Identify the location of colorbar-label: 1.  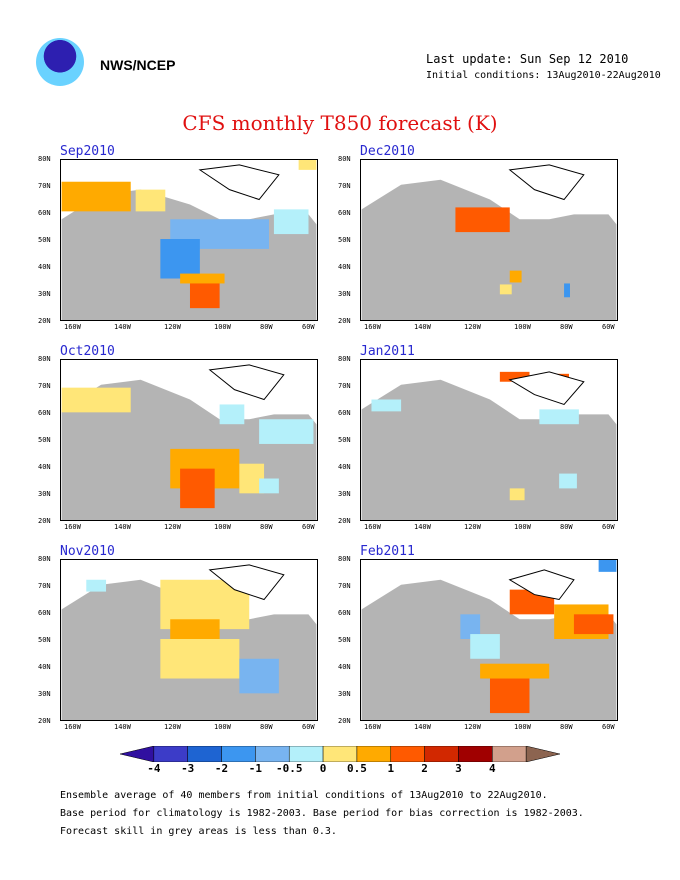
(391, 768).